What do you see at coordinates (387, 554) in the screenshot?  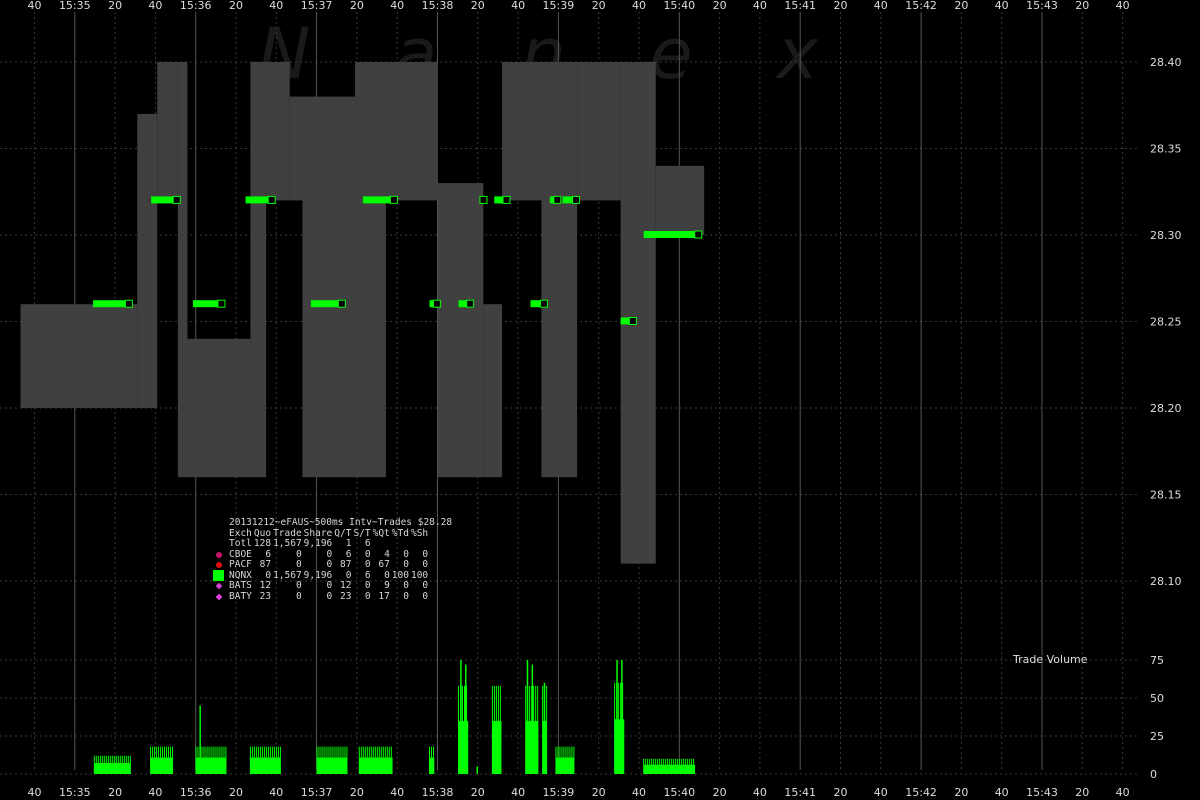 I see `stats-cell: 4` at bounding box center [387, 554].